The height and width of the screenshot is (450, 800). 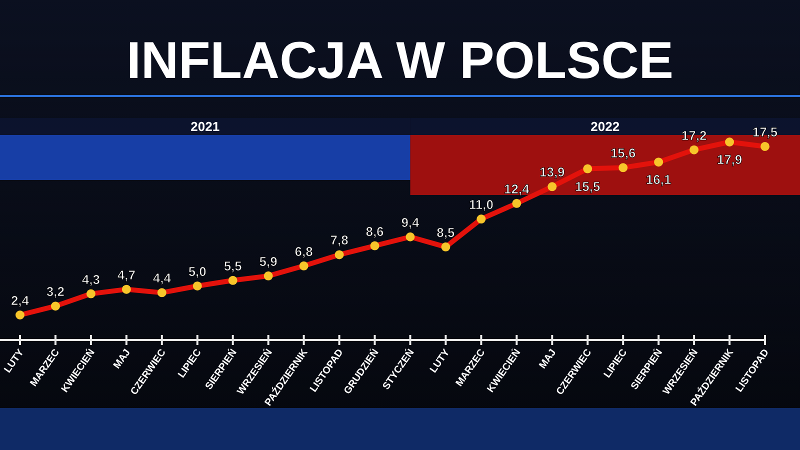 I want to click on data-label: 4,3, so click(x=91, y=279).